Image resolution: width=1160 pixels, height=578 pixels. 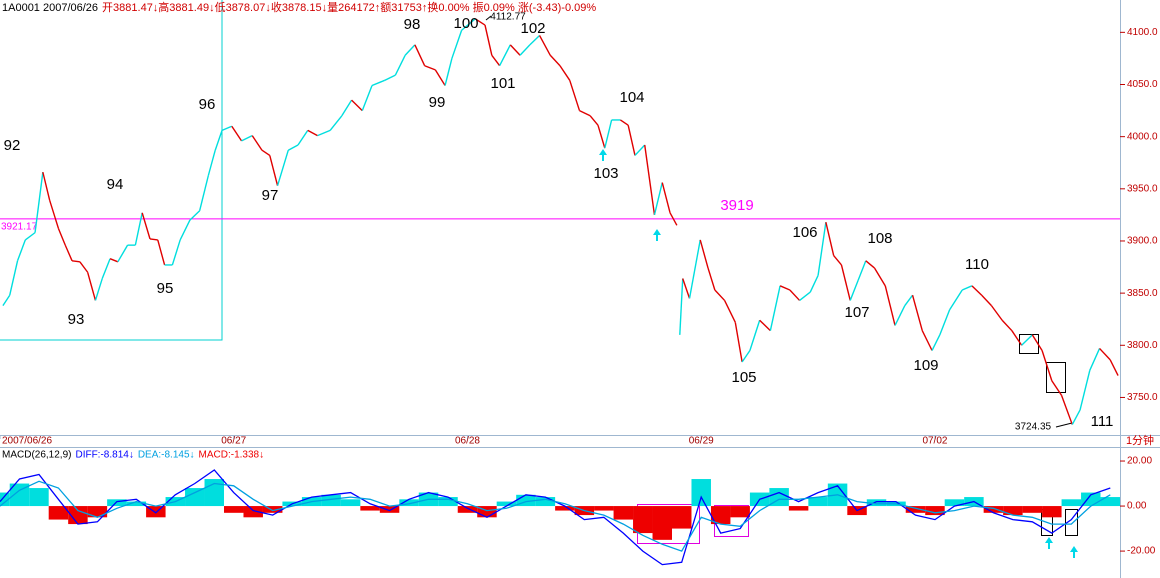 I want to click on wave-label: 110, so click(x=977, y=264).